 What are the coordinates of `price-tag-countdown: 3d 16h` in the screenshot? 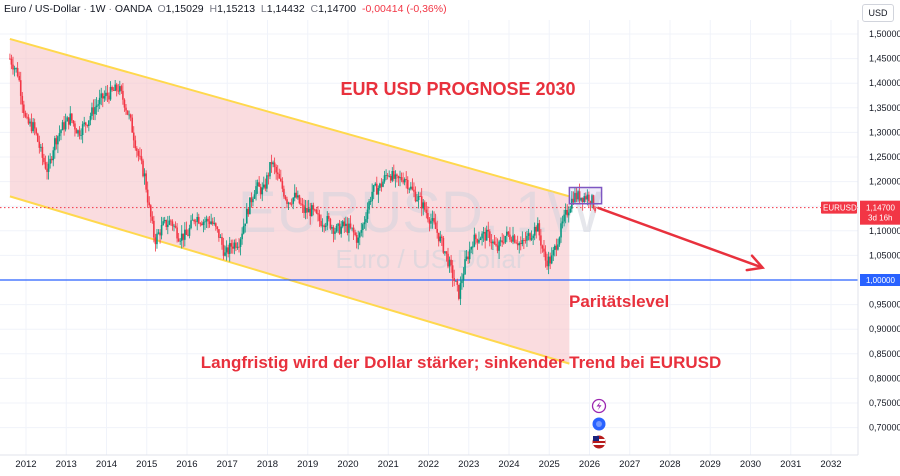 It's located at (880, 218).